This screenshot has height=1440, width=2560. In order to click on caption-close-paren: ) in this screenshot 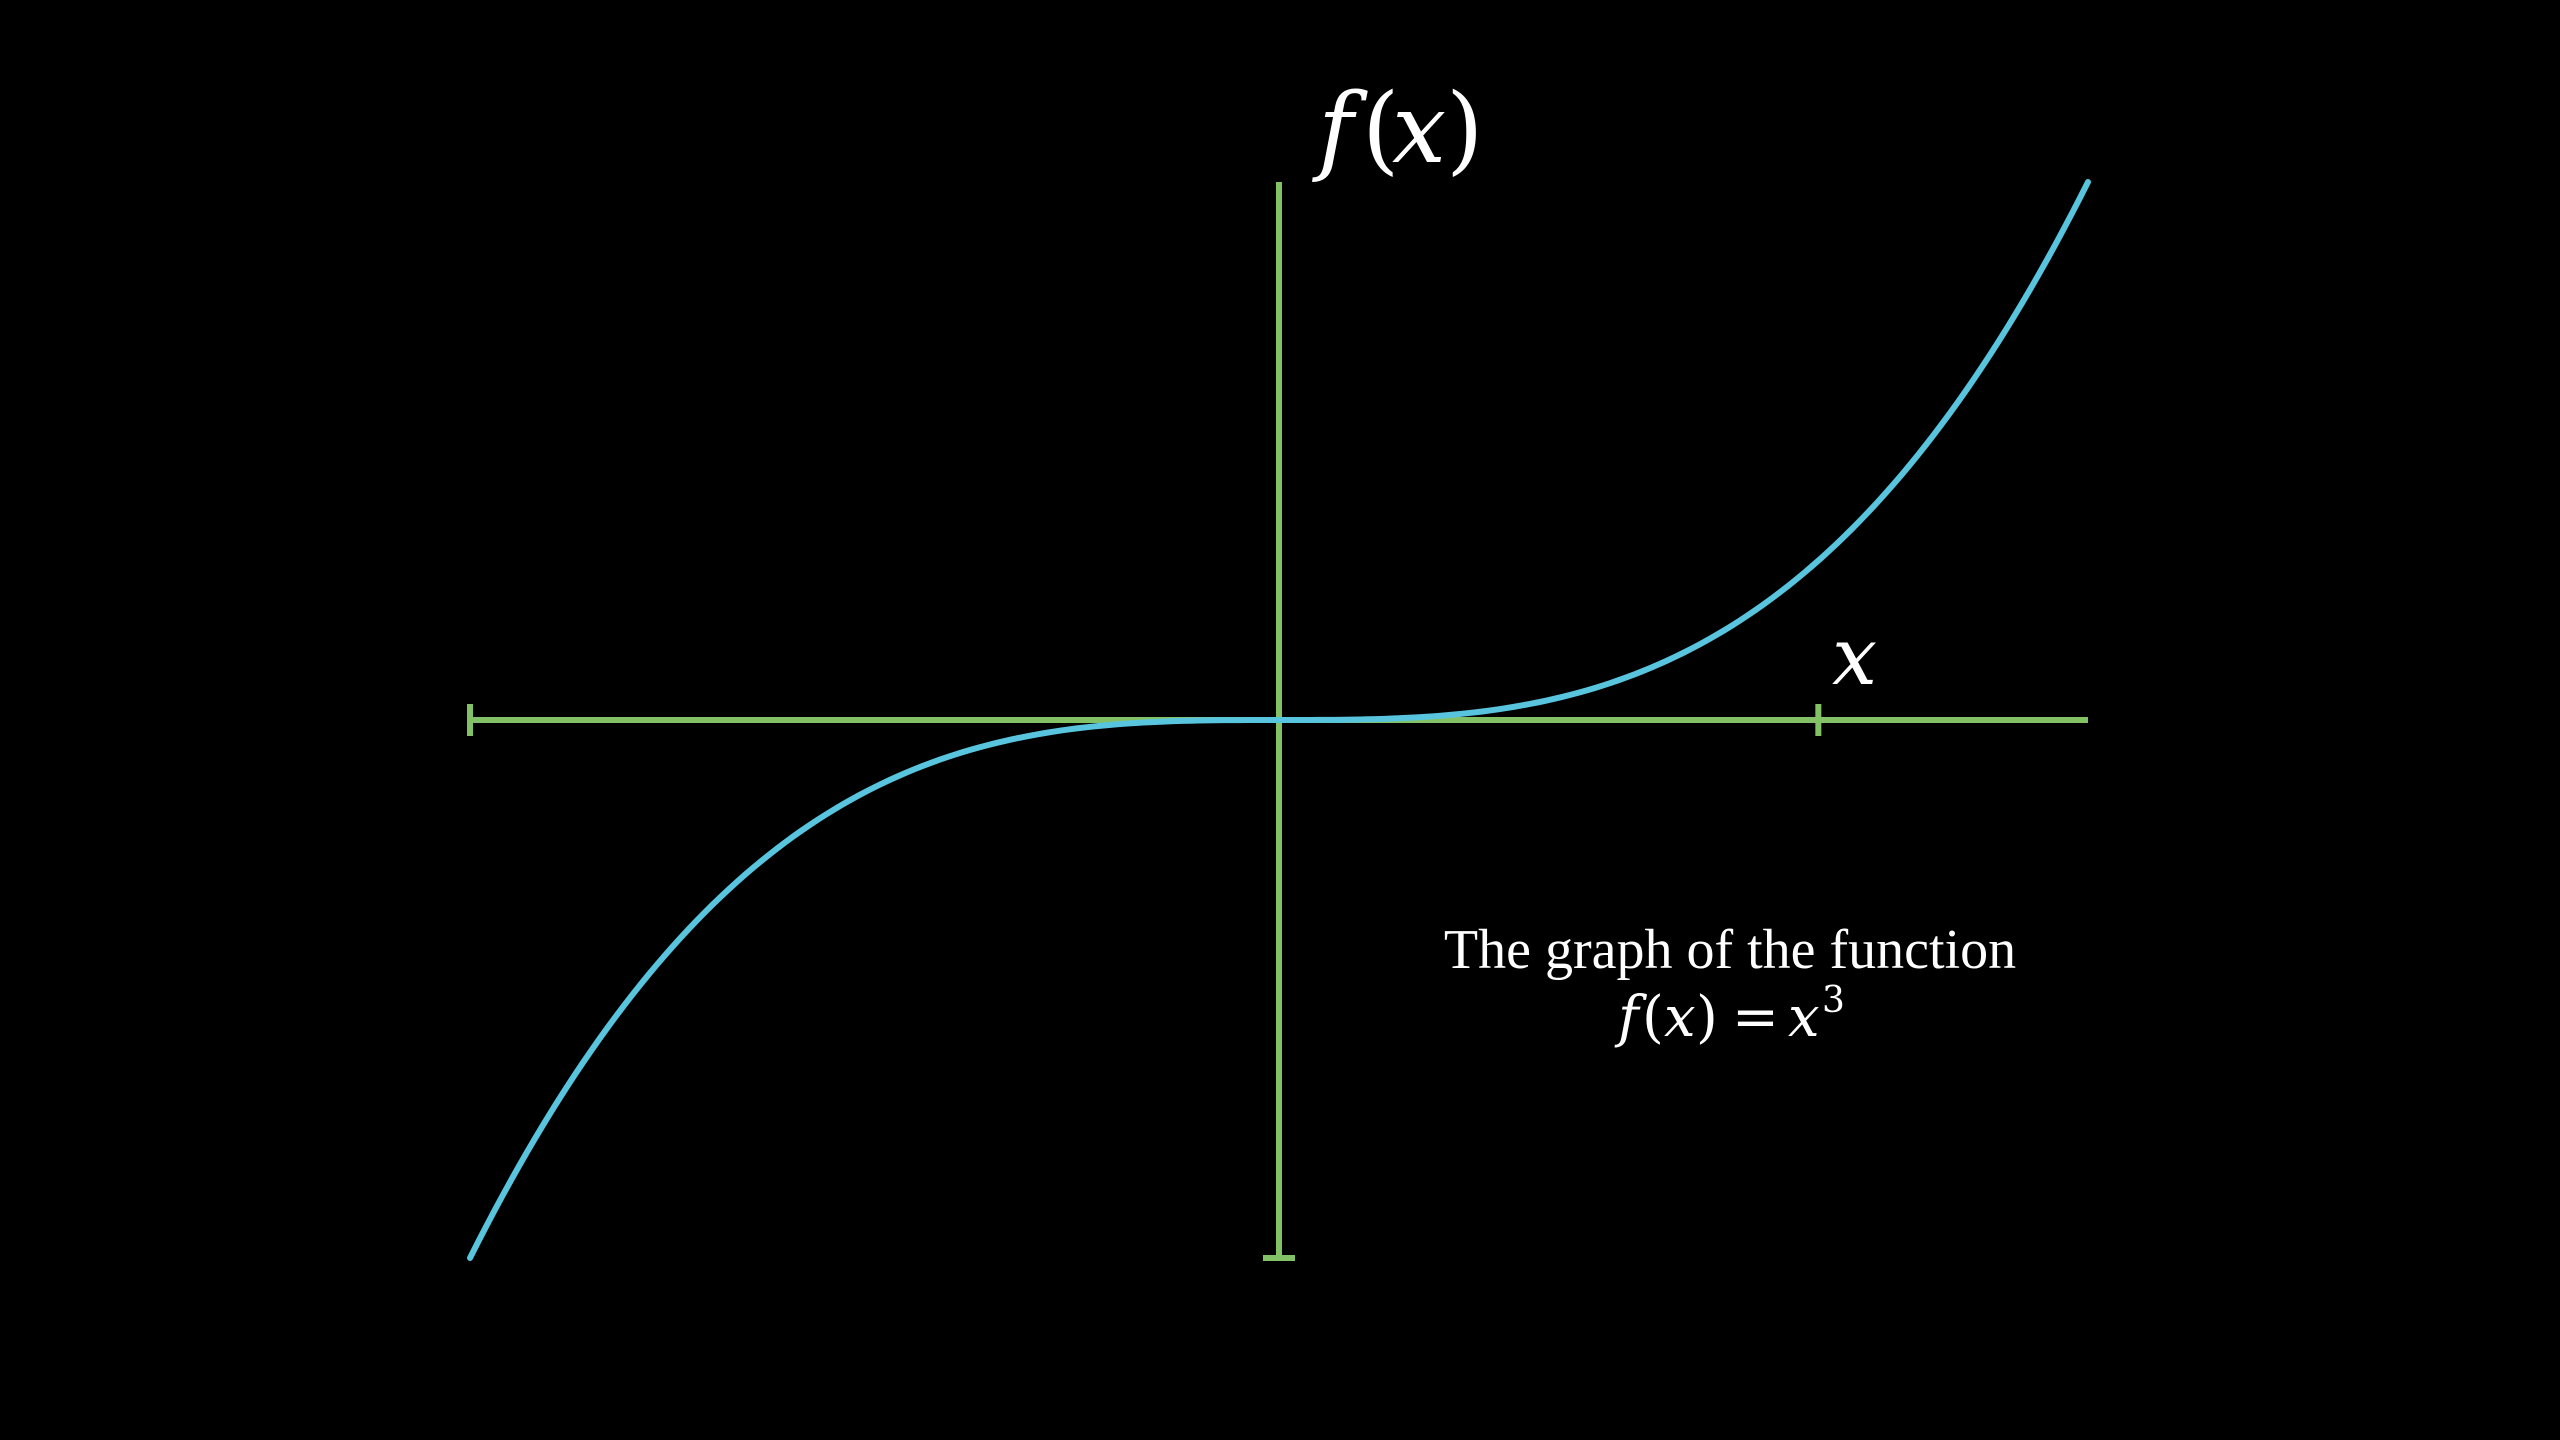, I will do `click(1707, 1017)`.